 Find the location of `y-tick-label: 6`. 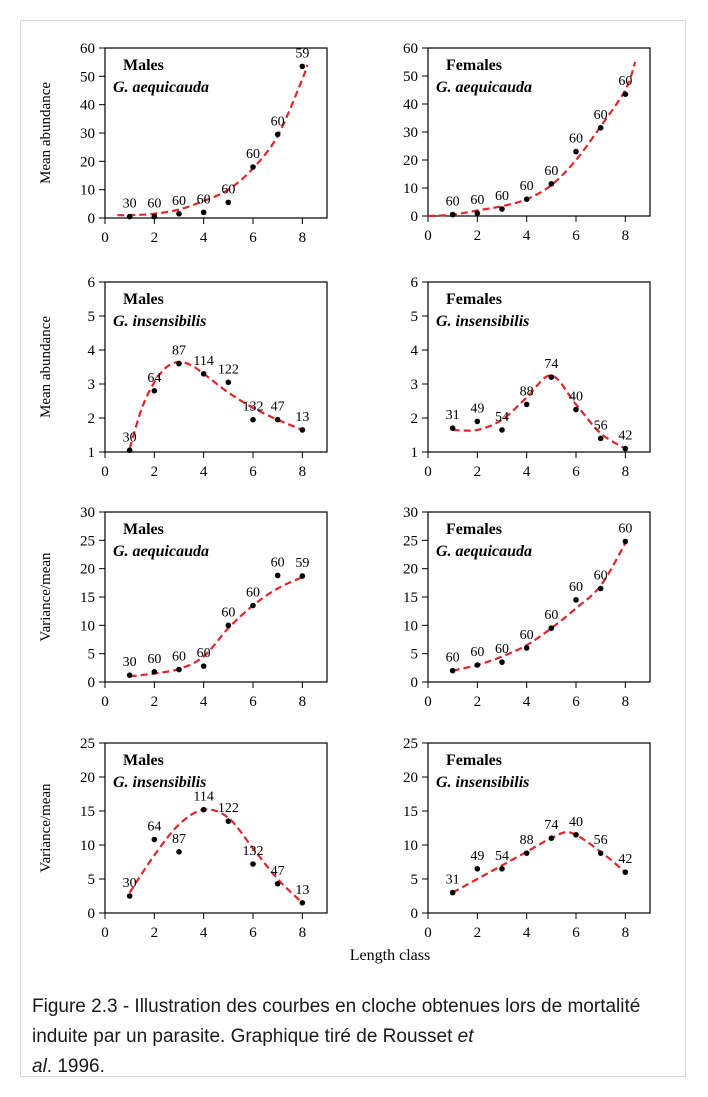

y-tick-label: 6 is located at coordinates (415, 283).